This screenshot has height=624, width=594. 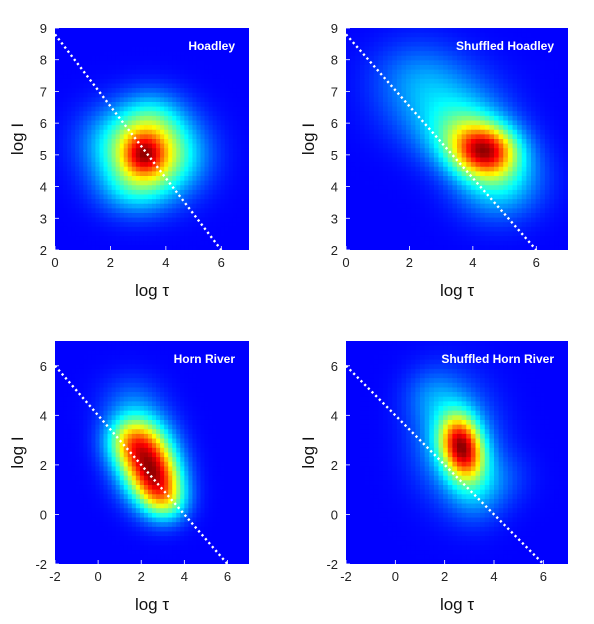 What do you see at coordinates (211, 46) in the screenshot?
I see `panel-title: Hoadley` at bounding box center [211, 46].